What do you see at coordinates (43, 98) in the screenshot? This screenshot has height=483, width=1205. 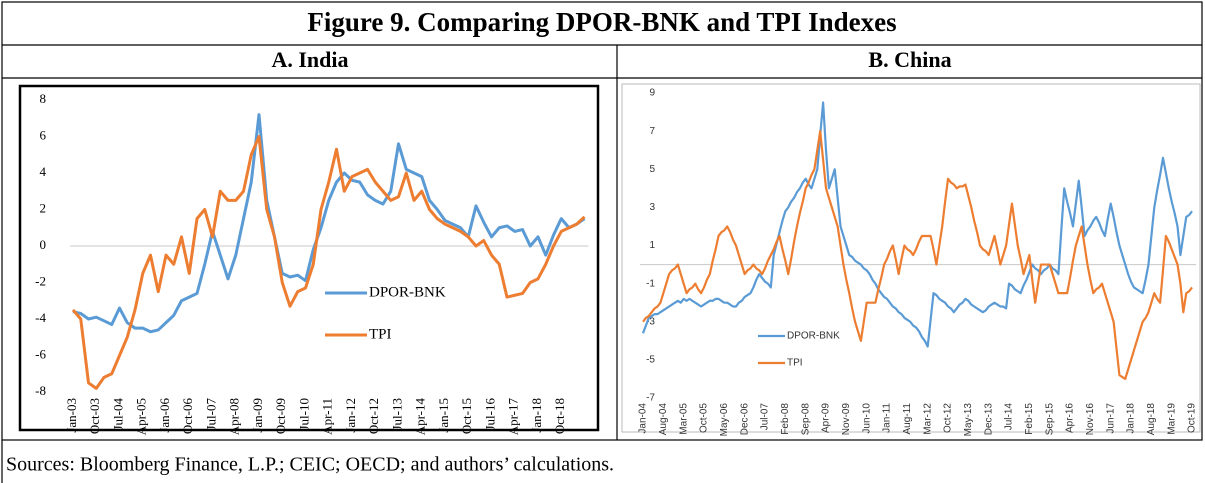 I see `y-tick-label: 8` at bounding box center [43, 98].